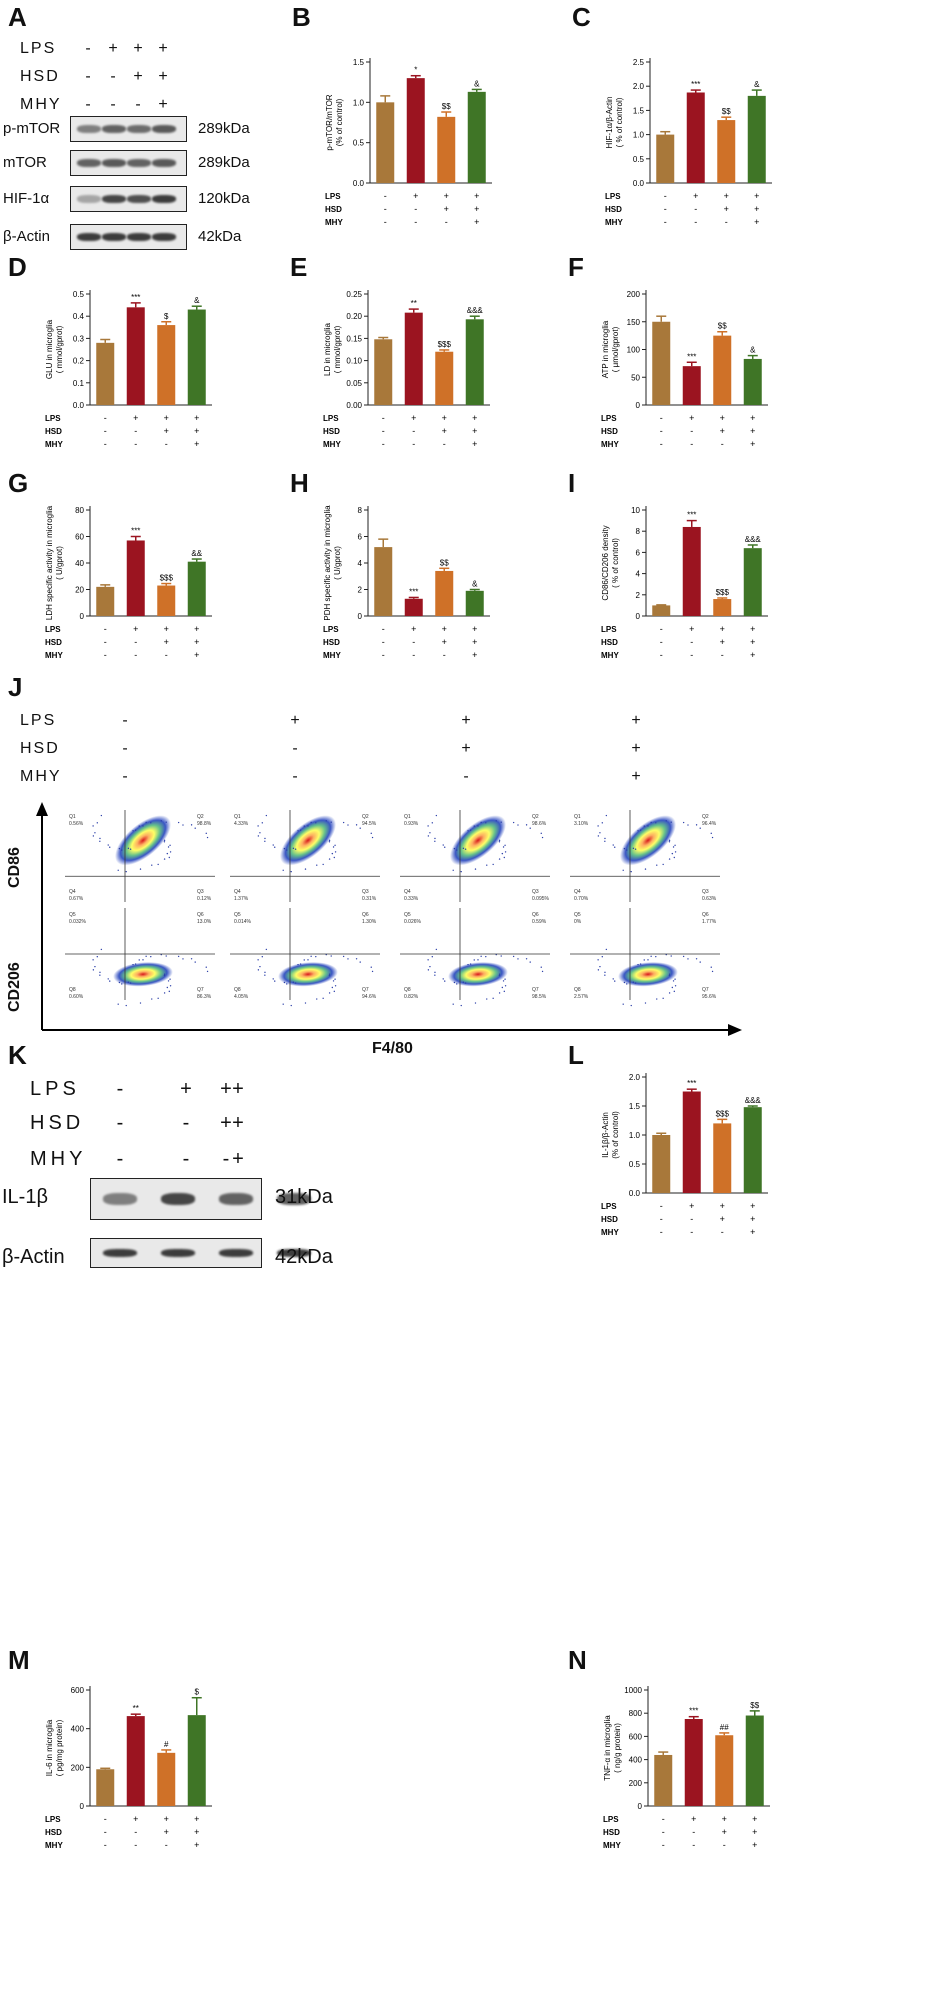  Describe the element at coordinates (329, 122) in the screenshot. I see `chart-B-ylabel-line-0: p-mTOR/mTOR` at that location.